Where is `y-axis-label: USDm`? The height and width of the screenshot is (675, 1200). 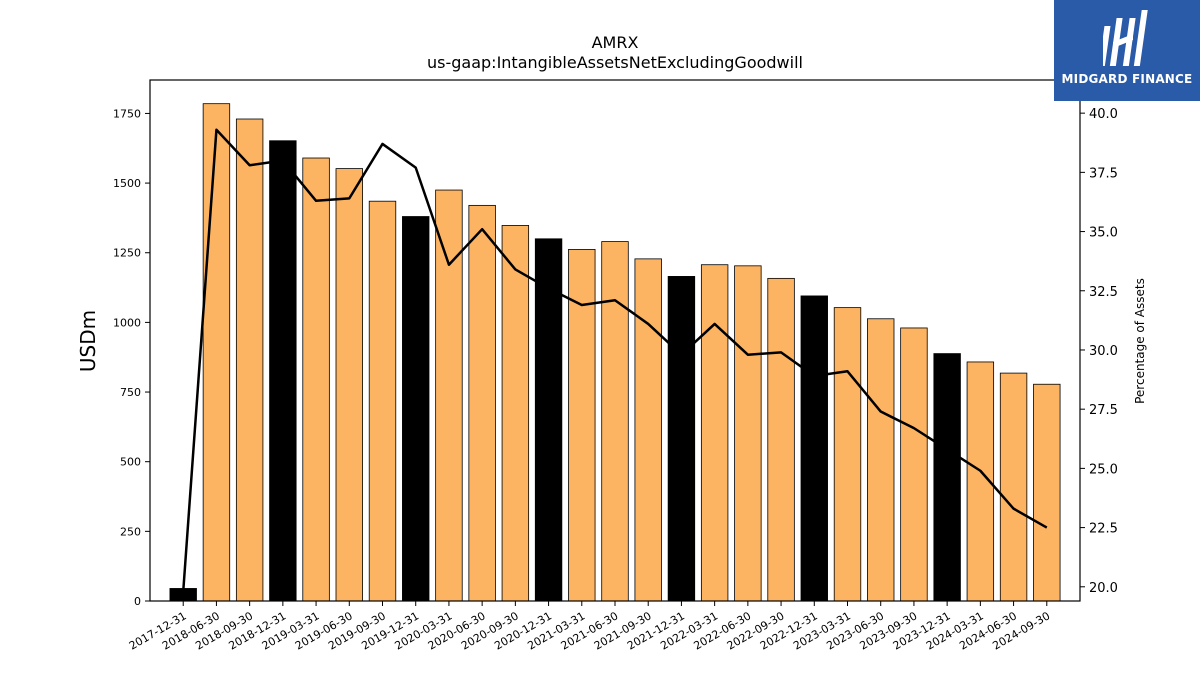
y-axis-label: USDm is located at coordinates (88, 341).